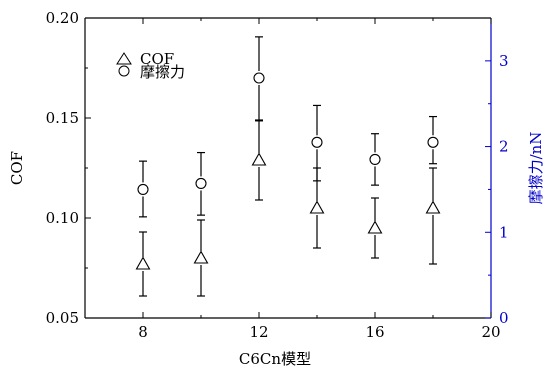 The height and width of the screenshot is (373, 549). Describe the element at coordinates (504, 147) in the screenshot. I see `y-right-tick-label: 2` at that location.